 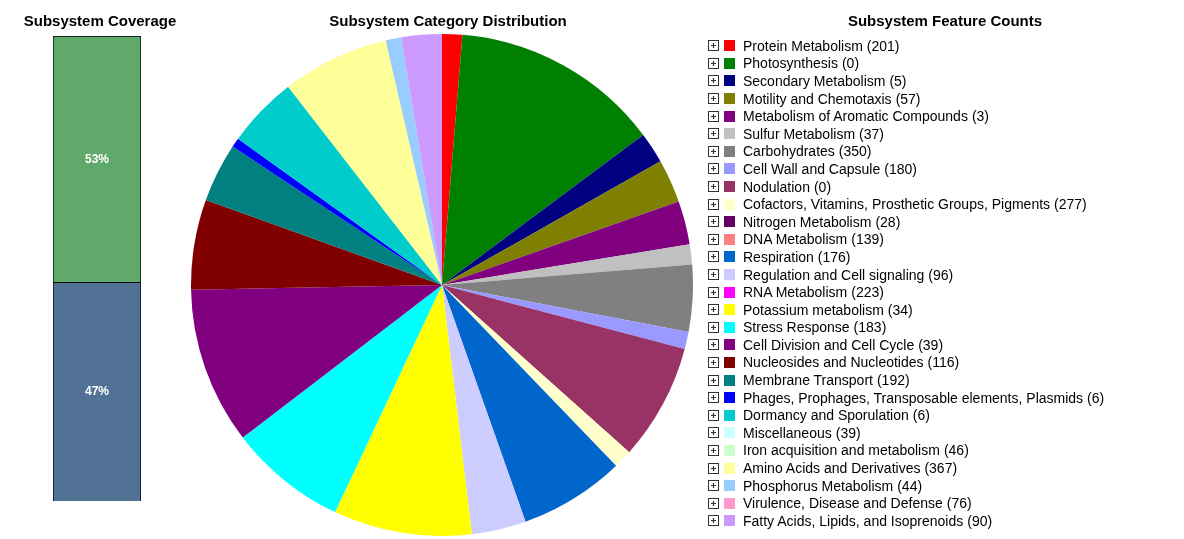 I want to click on category-label: Phosphorus Metabolism, so click(x=818, y=485).